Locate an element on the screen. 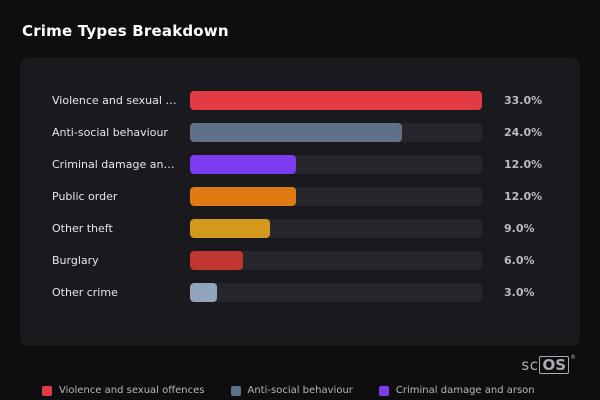 The height and width of the screenshot is (400, 600). bar-label: Criminal damage and arson is located at coordinates (121, 164).